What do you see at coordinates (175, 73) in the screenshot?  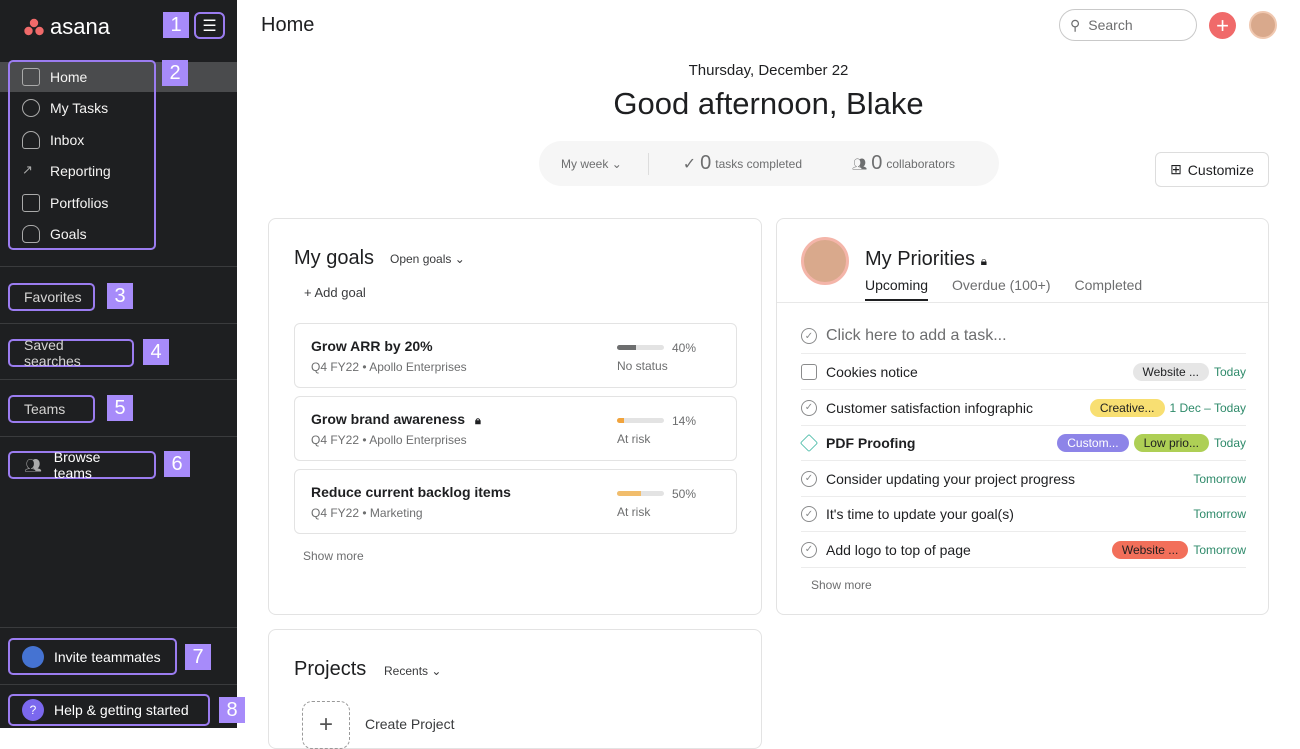 I see `marker-2: 2` at bounding box center [175, 73].